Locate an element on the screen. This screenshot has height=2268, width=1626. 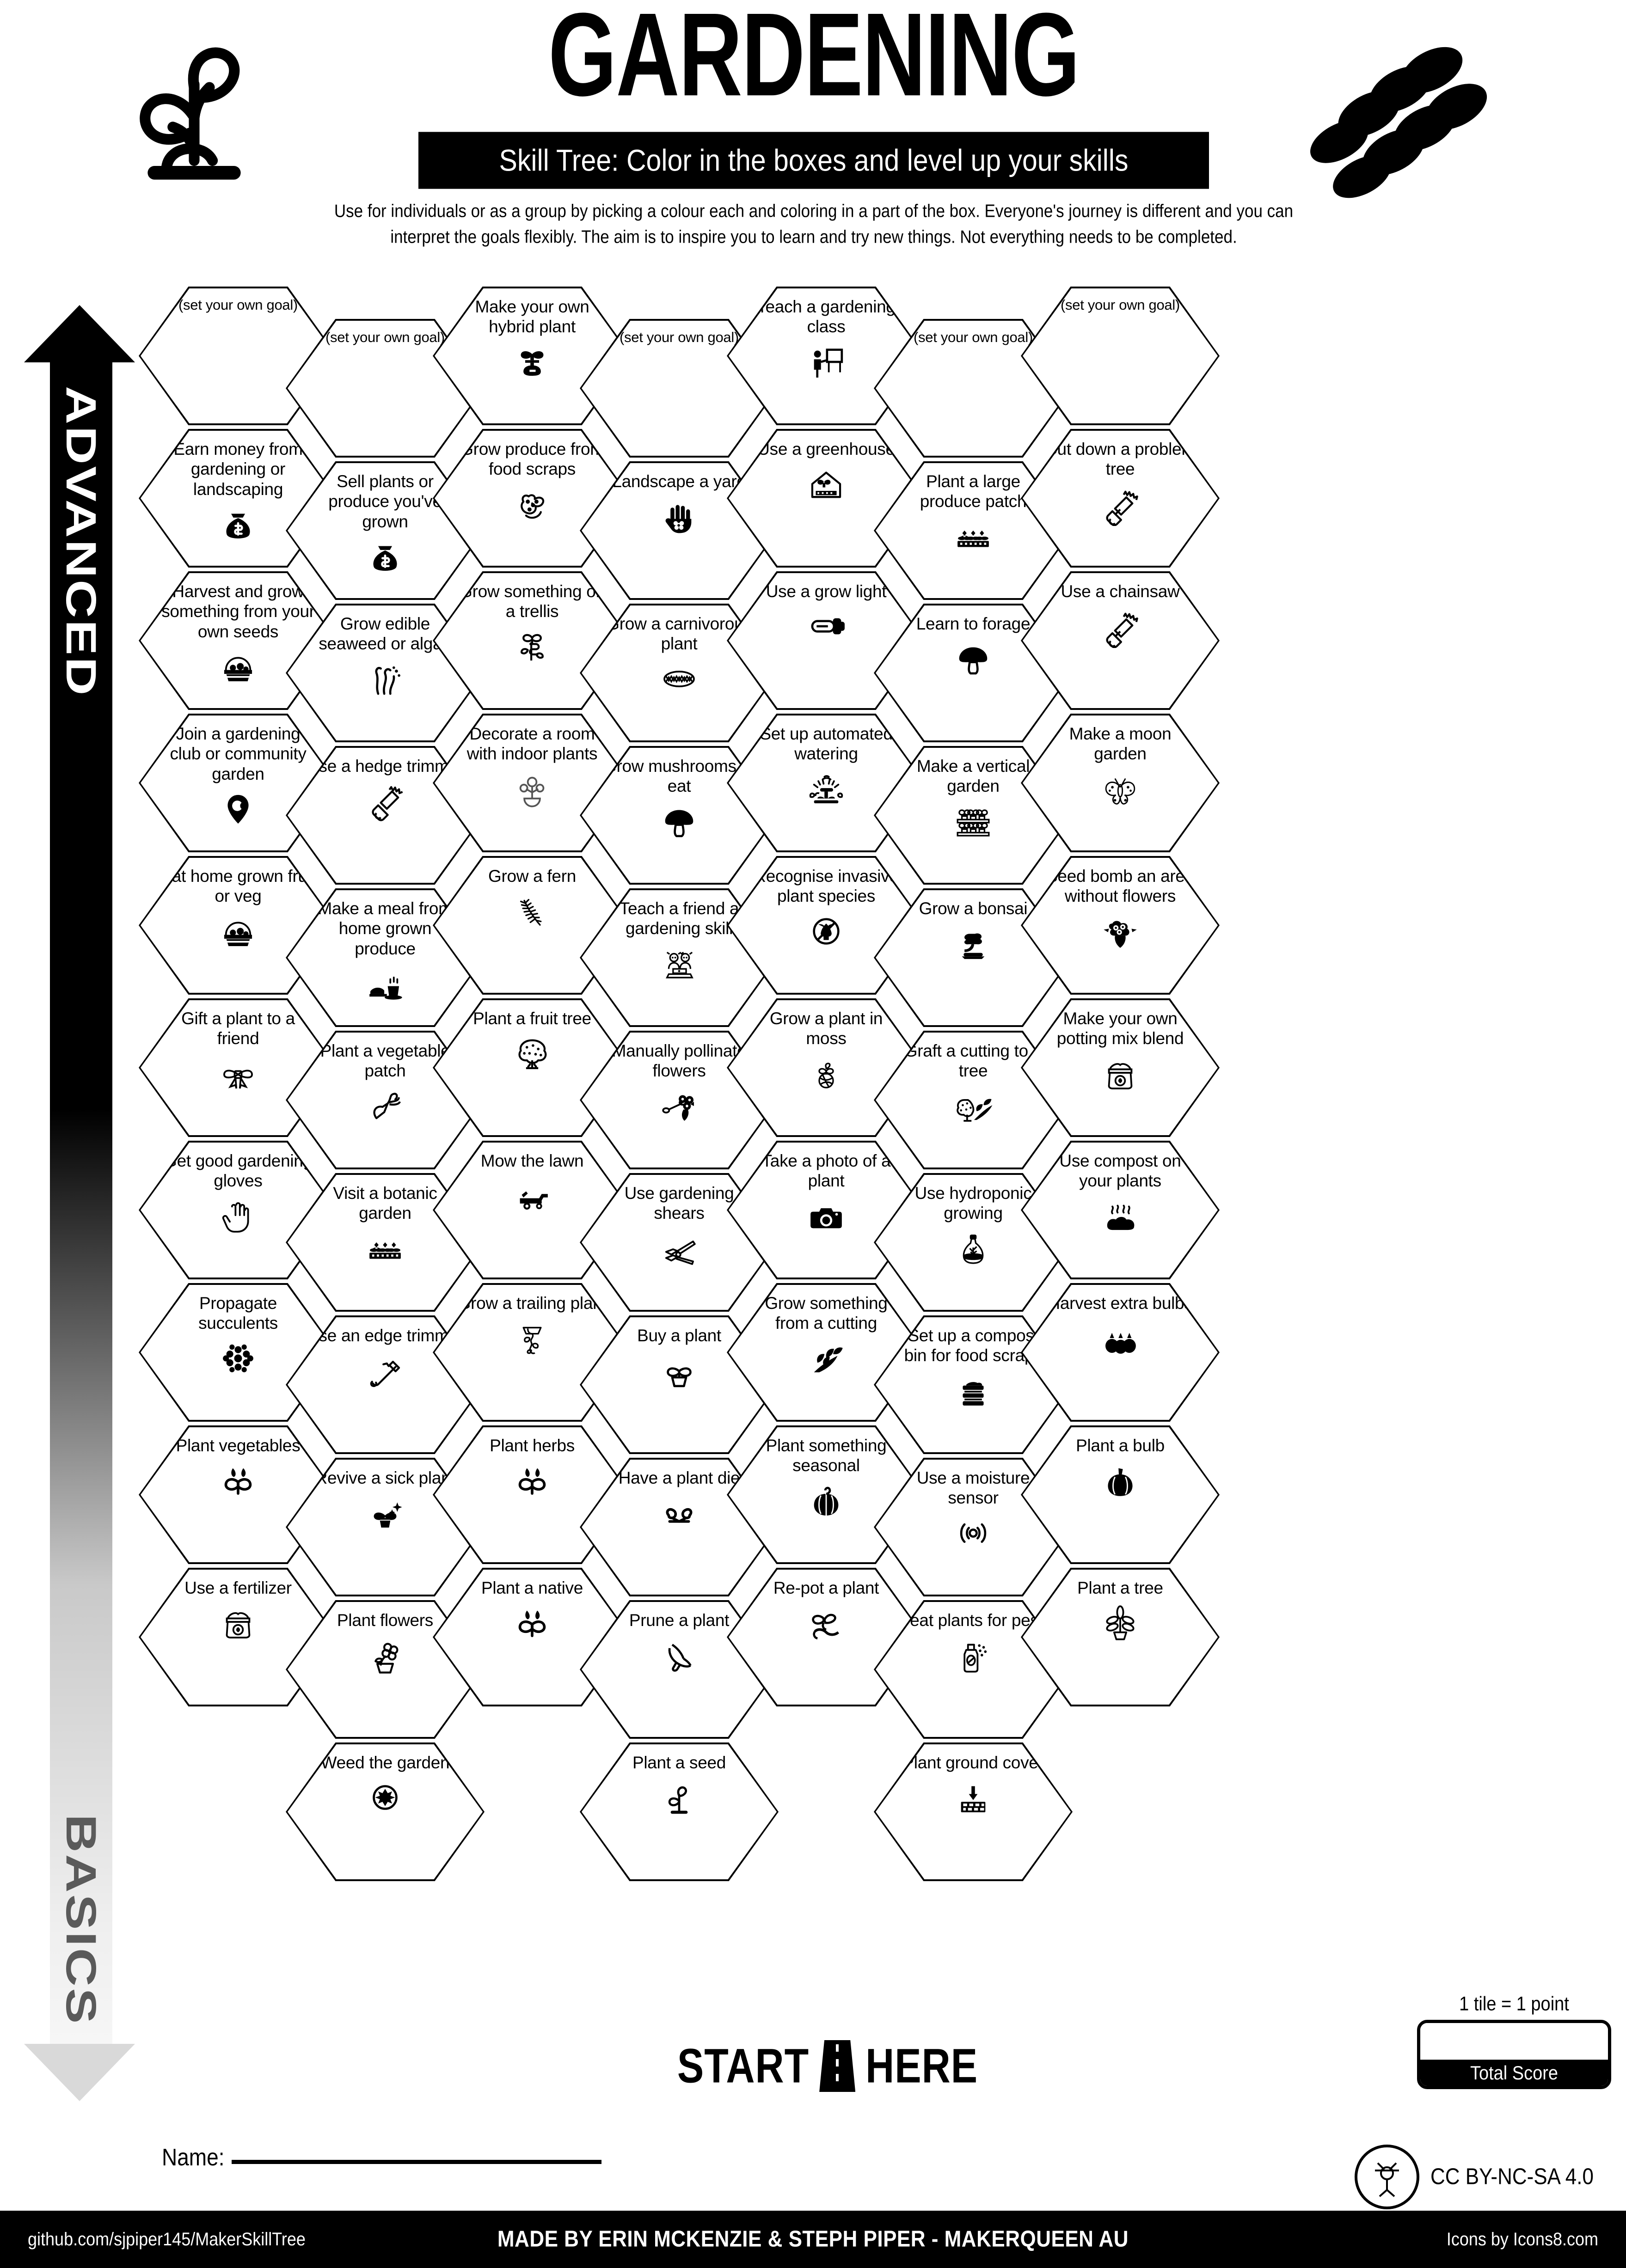
skill-tile: Seed bomb an area without flowers is located at coordinates (1120, 925).